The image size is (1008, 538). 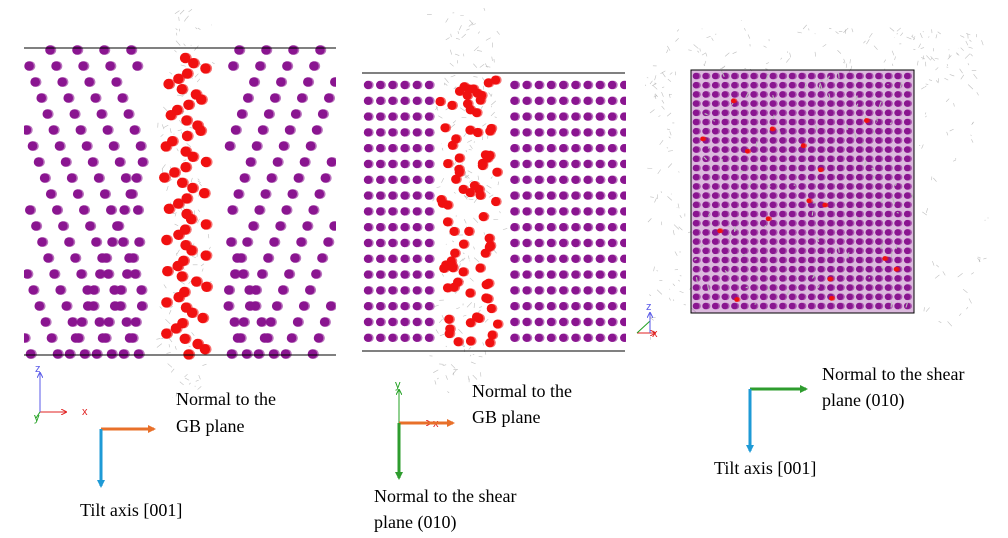 I want to click on panel-right-box, so click(x=802, y=191).